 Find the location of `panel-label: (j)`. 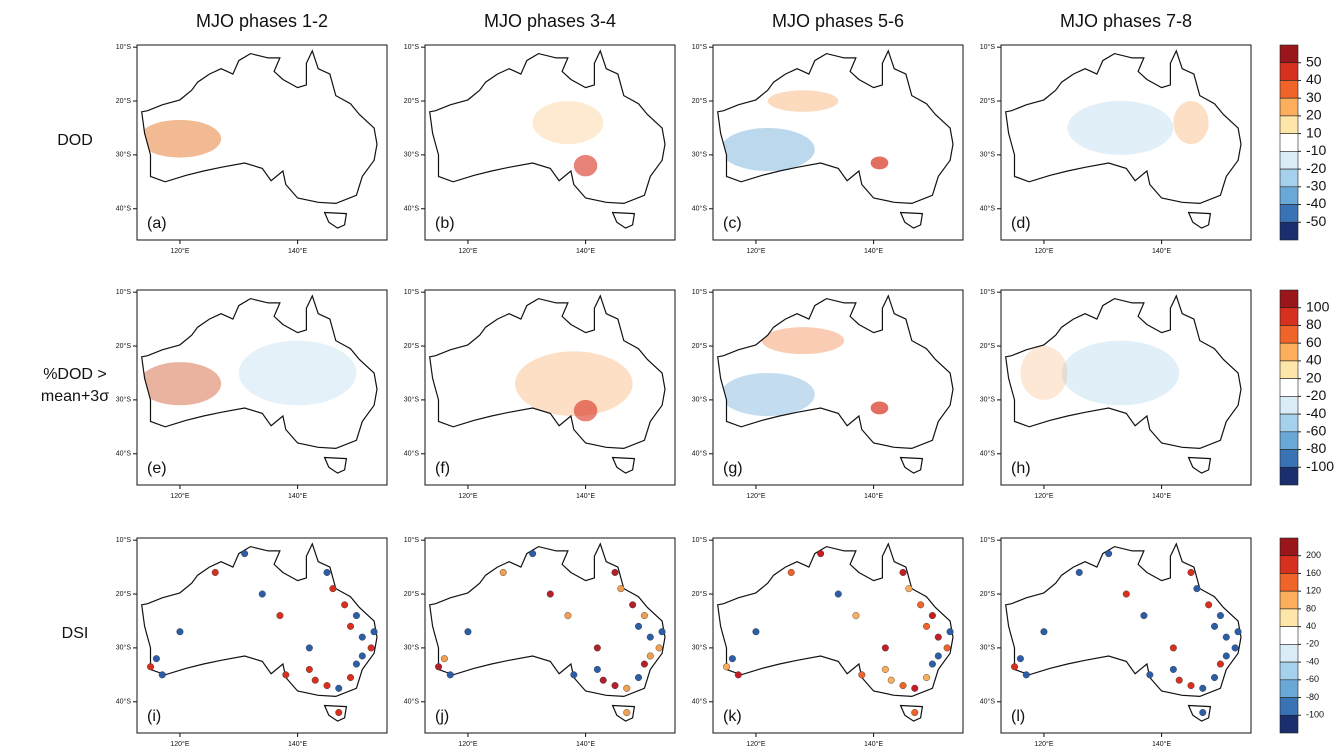

panel-label: (j) is located at coordinates (442, 716).